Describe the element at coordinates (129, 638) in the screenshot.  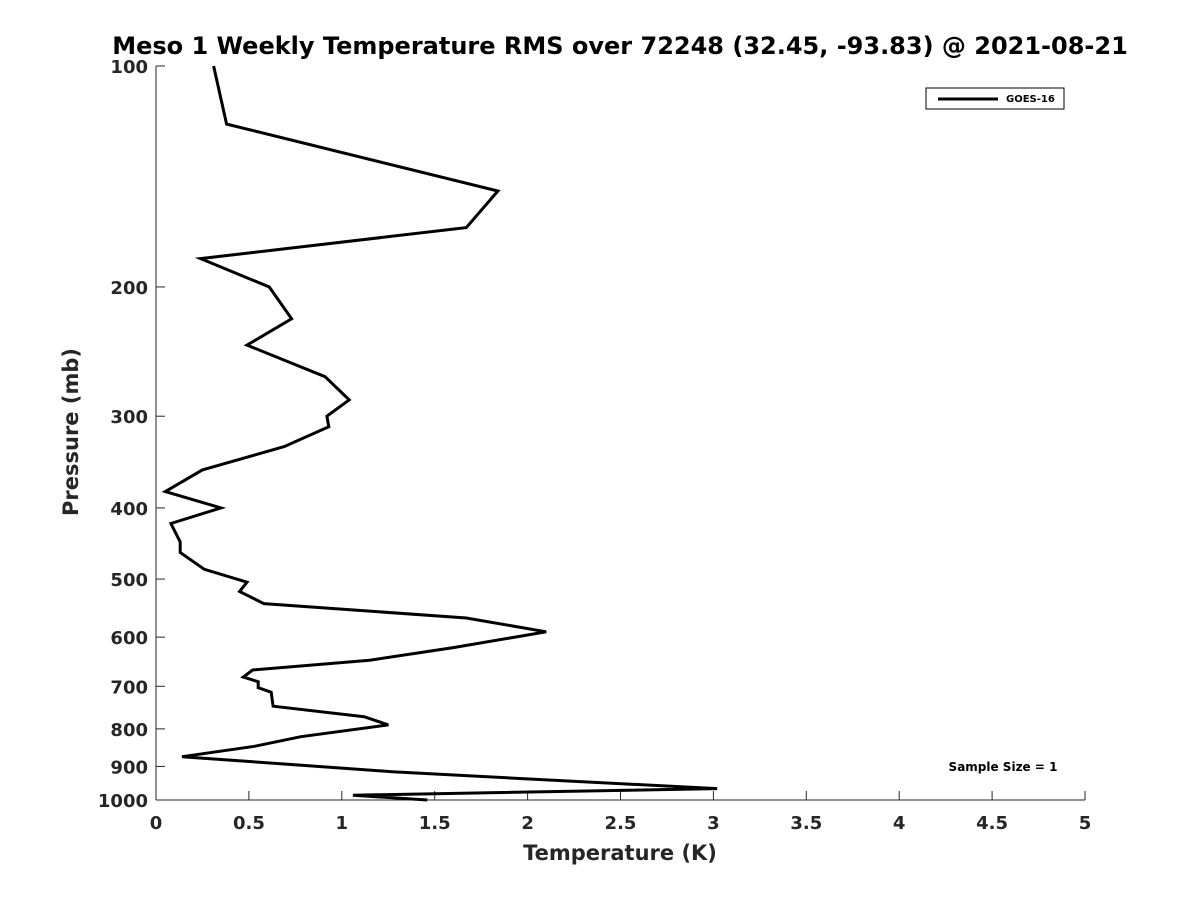
I see `y-tick-label: 600` at that location.